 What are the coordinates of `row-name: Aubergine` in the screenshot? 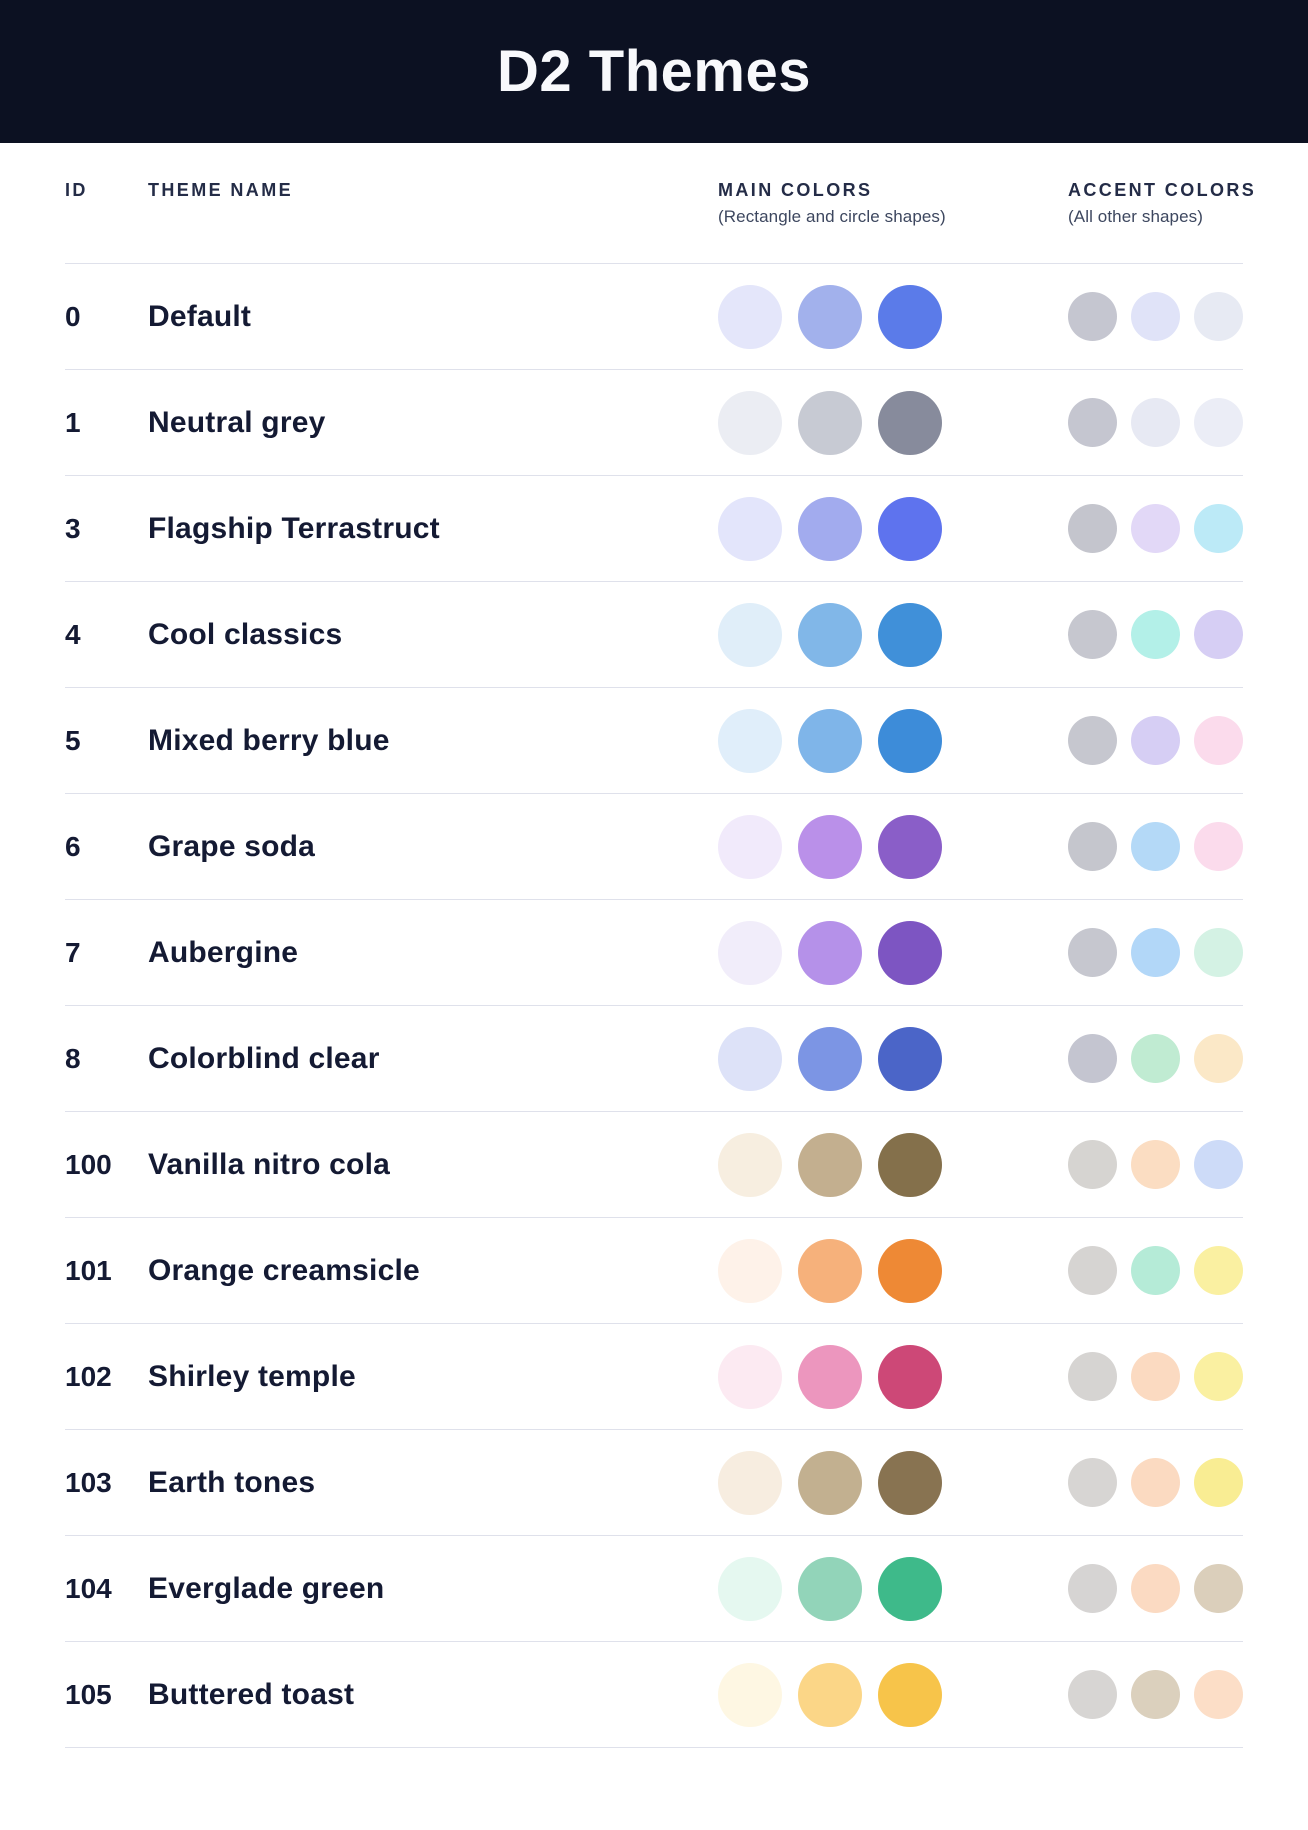 It's located at (223, 952).